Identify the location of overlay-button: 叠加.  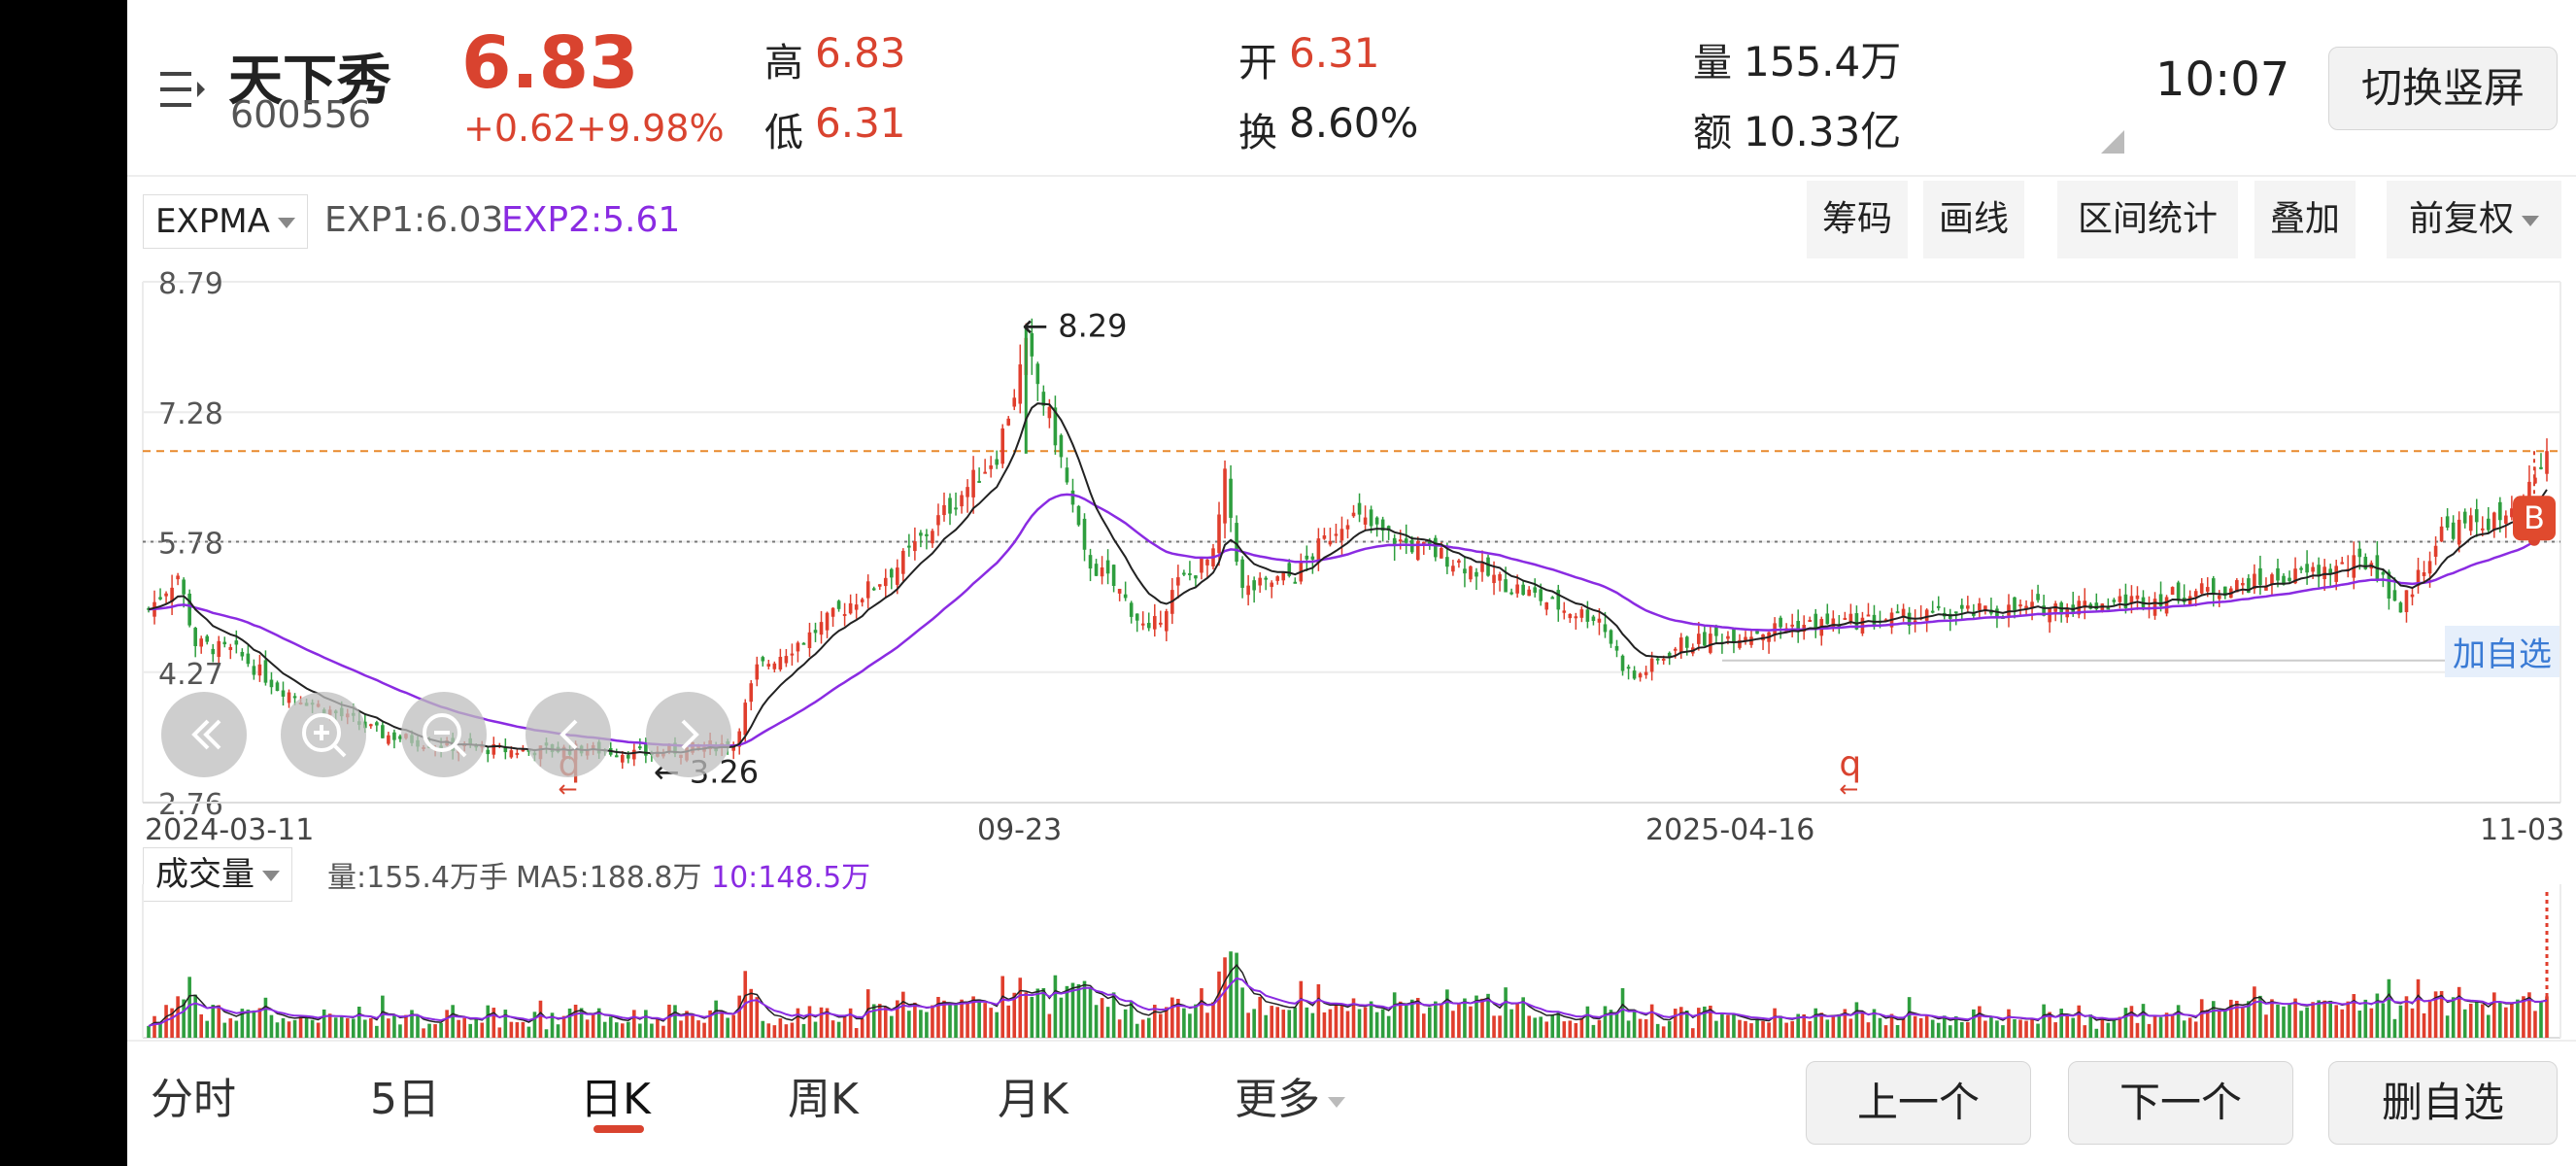
(2305, 219).